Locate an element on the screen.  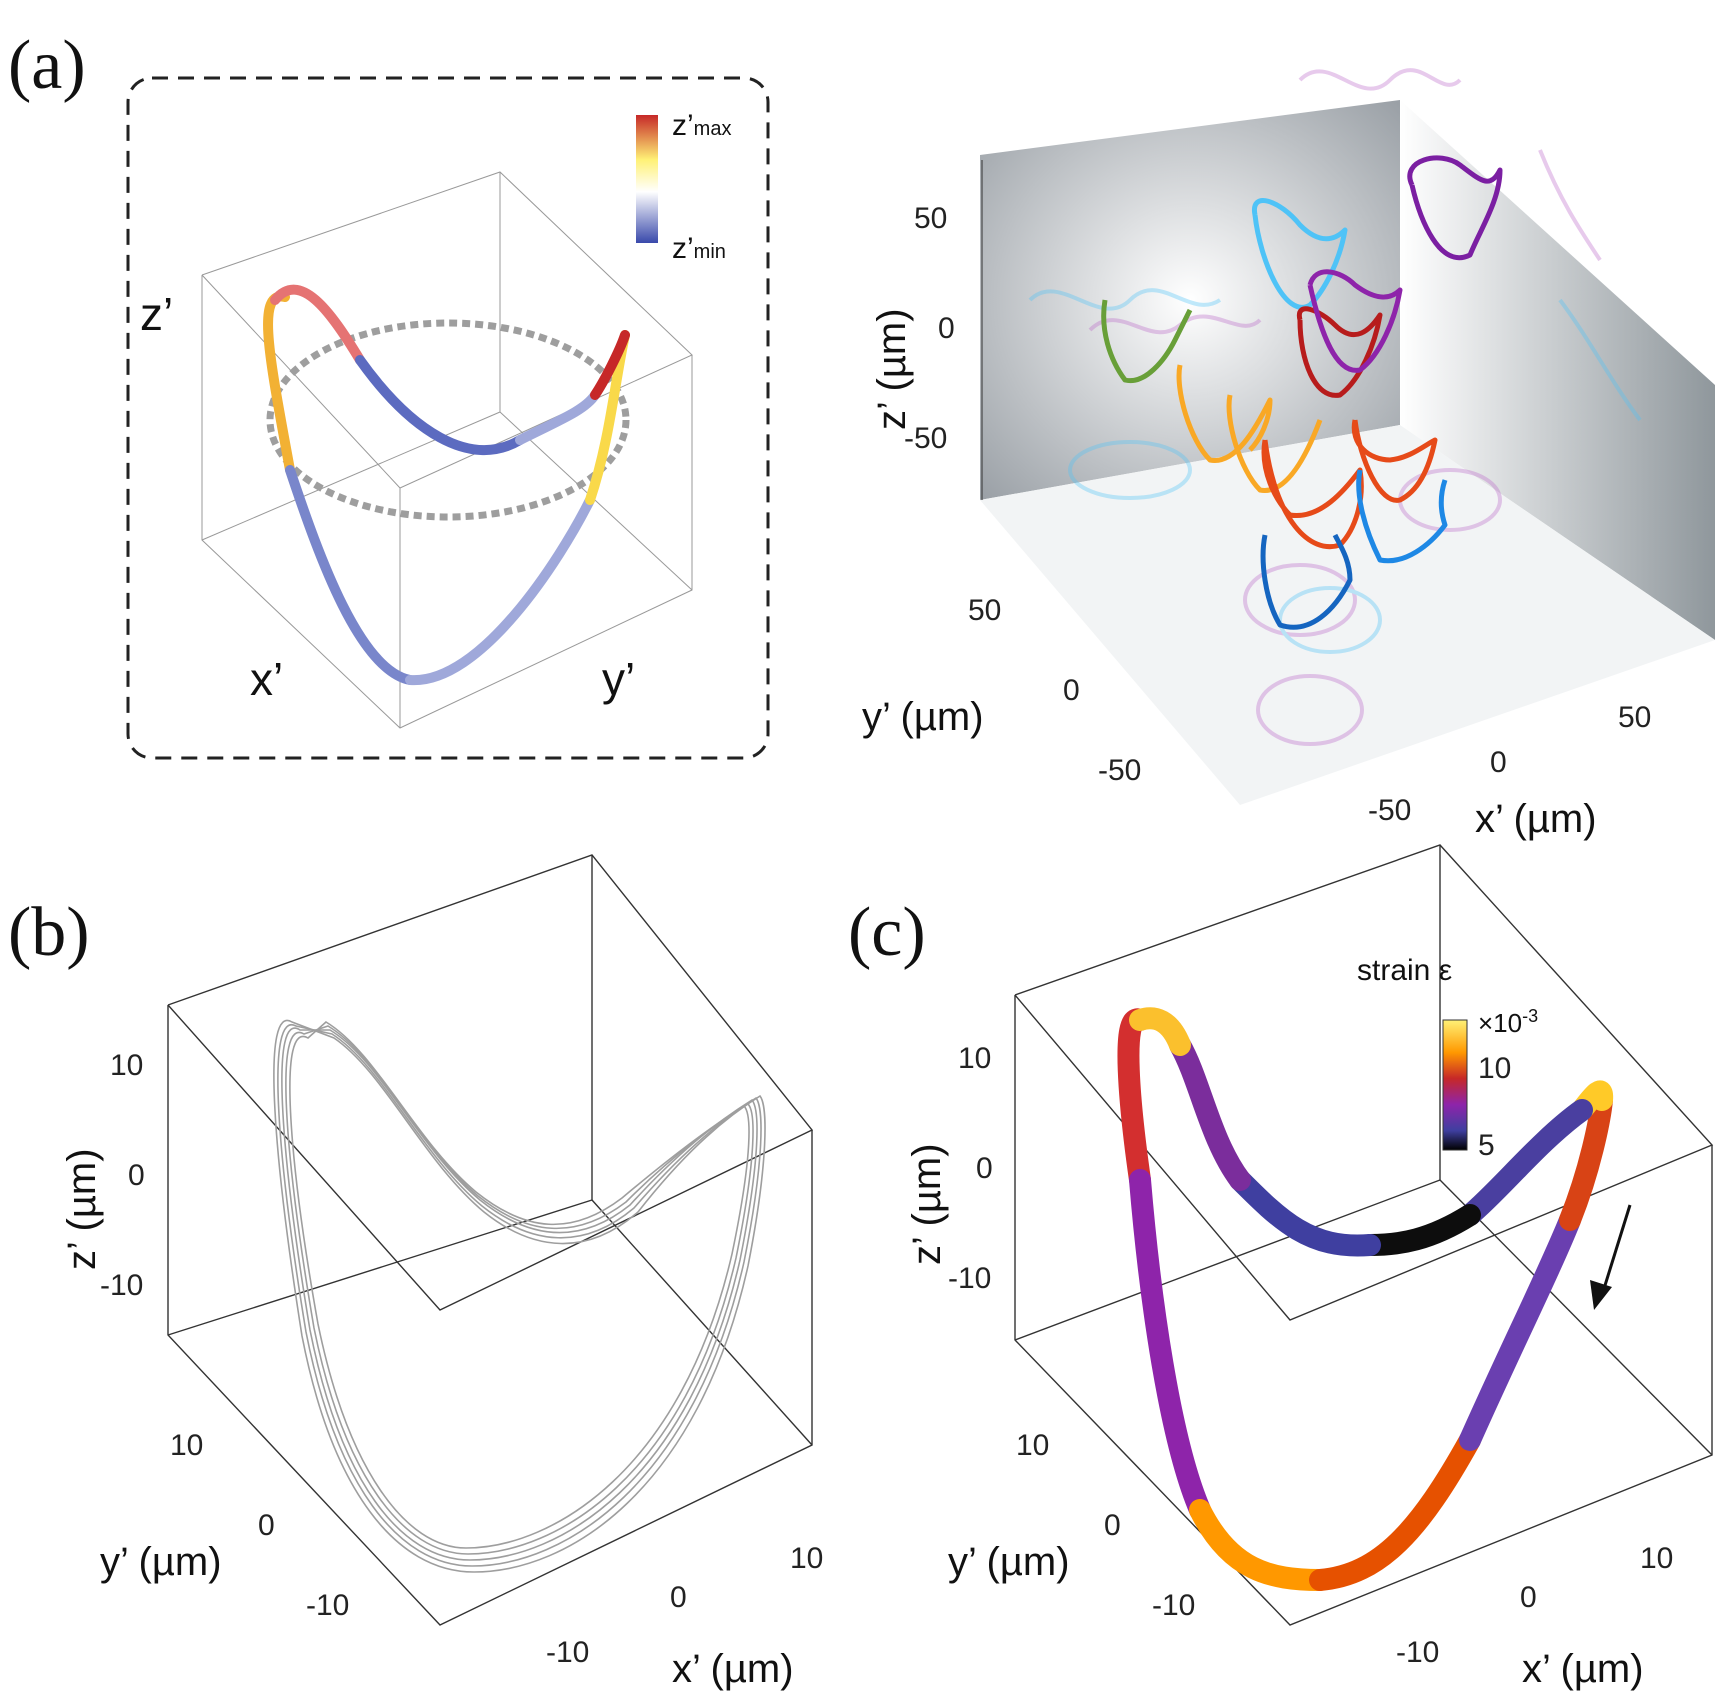
back-wall-left is located at coordinates (1190, 300).